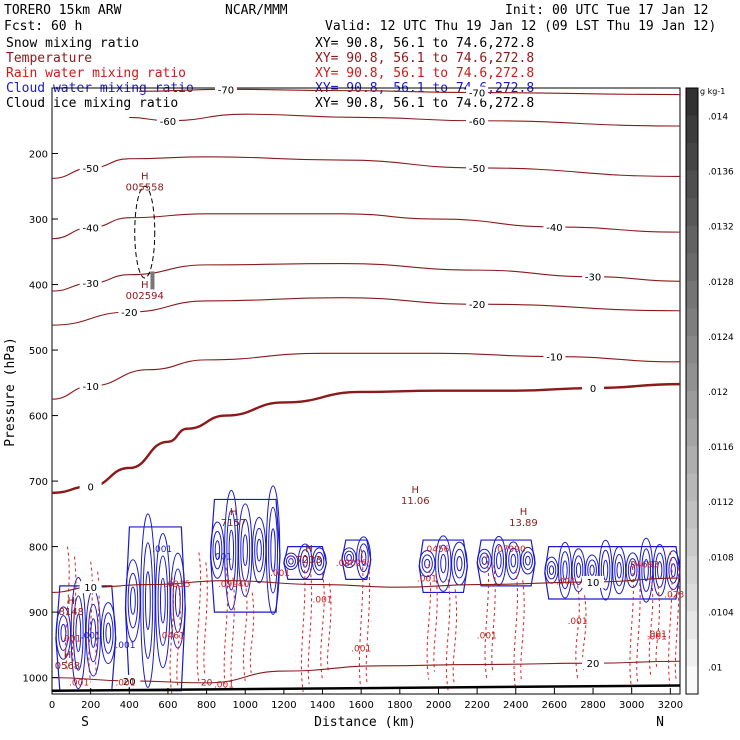 This screenshot has height=740, width=740. Describe the element at coordinates (145, 232) in the screenshot. I see `snow-contour` at that location.